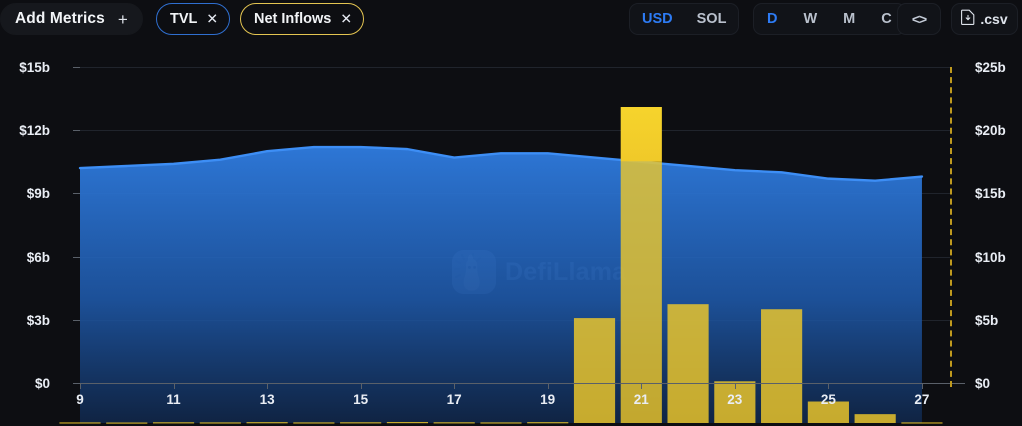 The width and height of the screenshot is (1022, 426). I want to click on range-option-c: C, so click(886, 19).